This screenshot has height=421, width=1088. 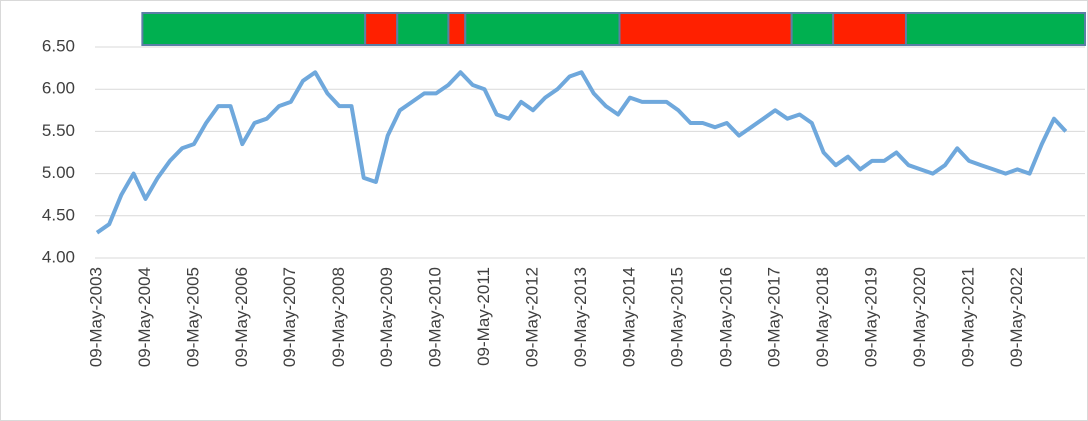 I want to click on x-tick-label: 09-May-2022, so click(x=1016, y=317).